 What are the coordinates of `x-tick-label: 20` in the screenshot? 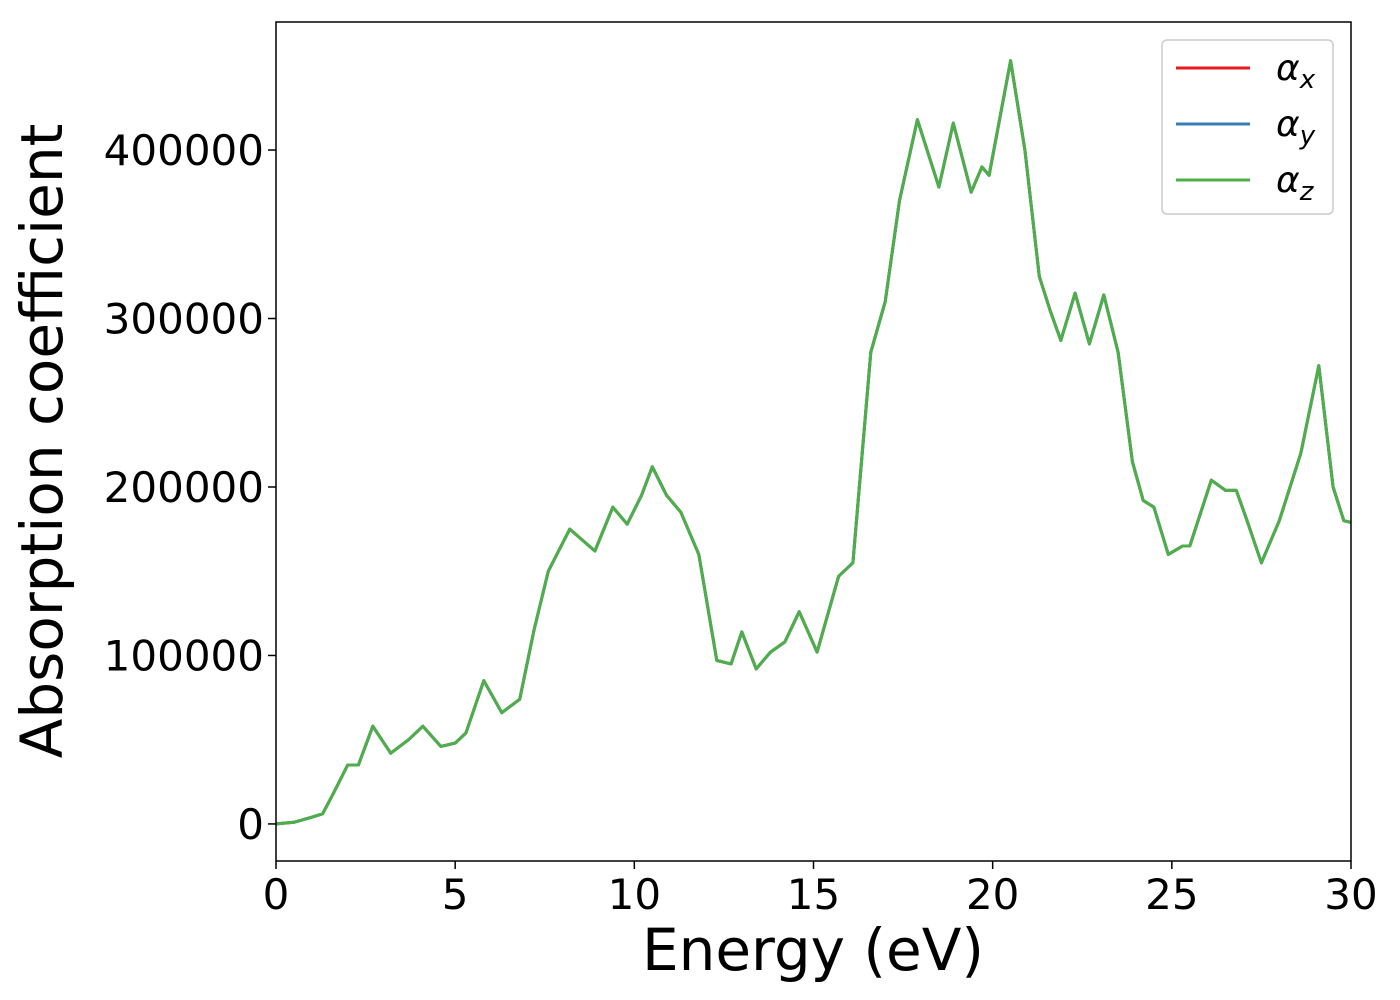 It's located at (992, 894).